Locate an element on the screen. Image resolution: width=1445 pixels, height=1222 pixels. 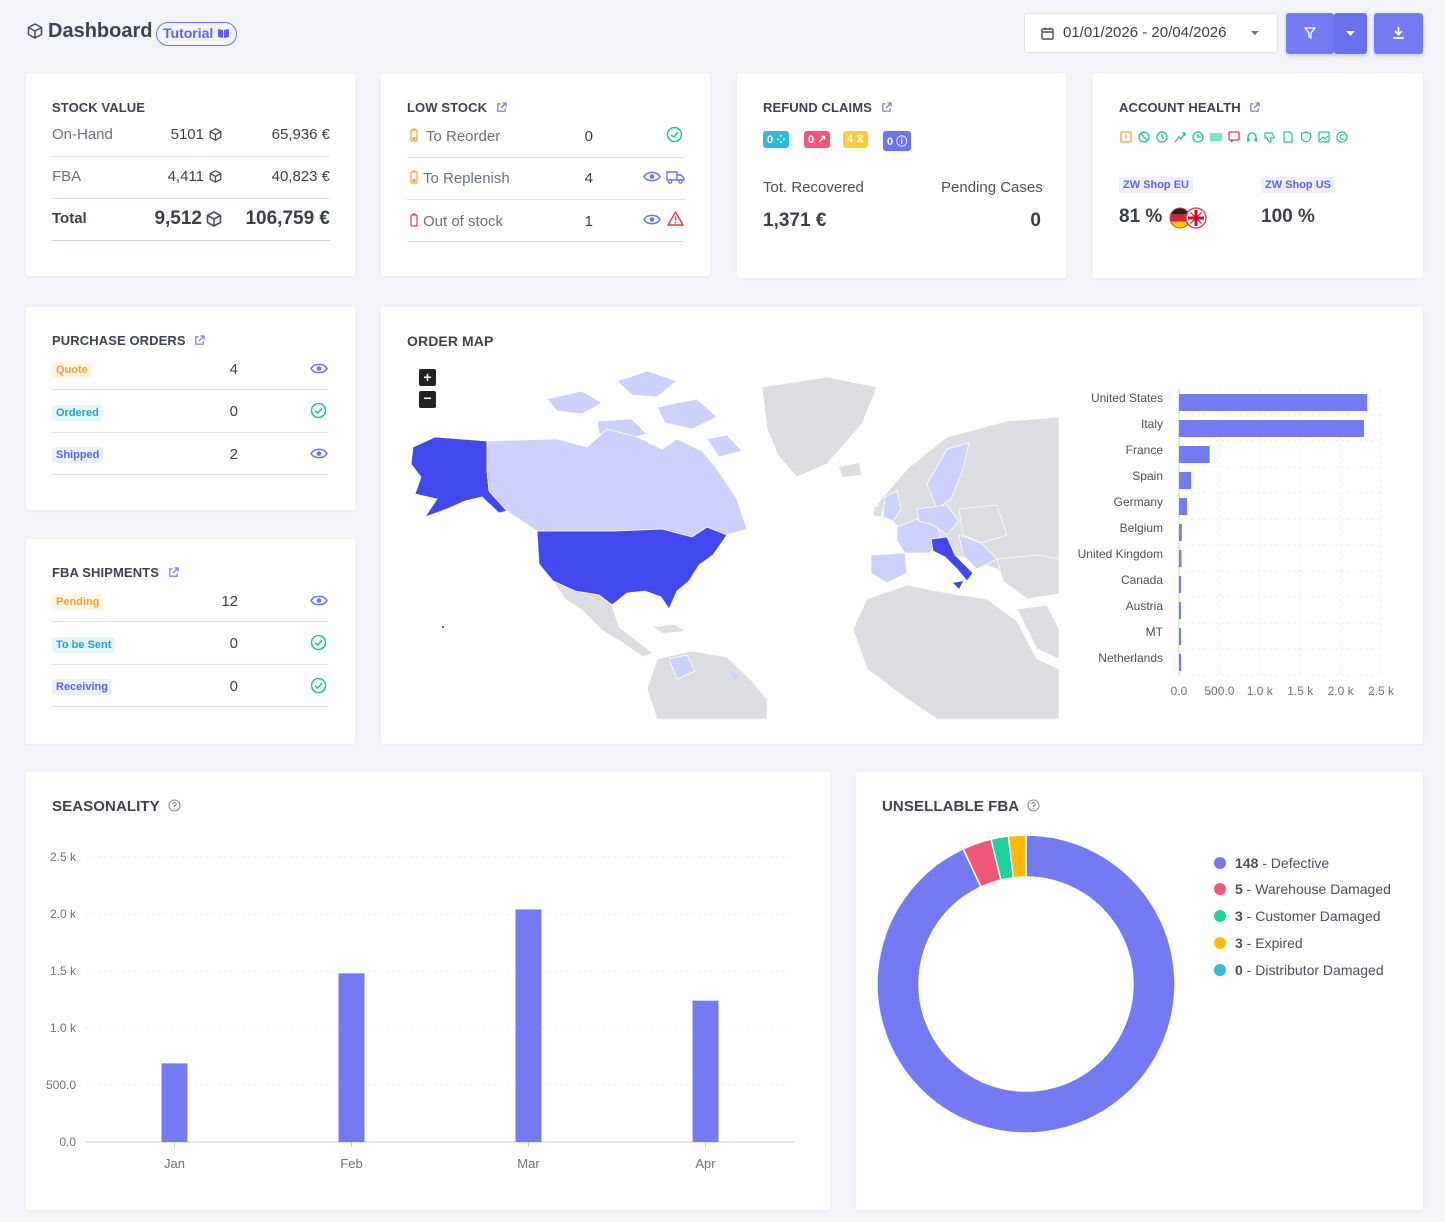
stock-value-title: STOCK VALUE is located at coordinates (99, 107).